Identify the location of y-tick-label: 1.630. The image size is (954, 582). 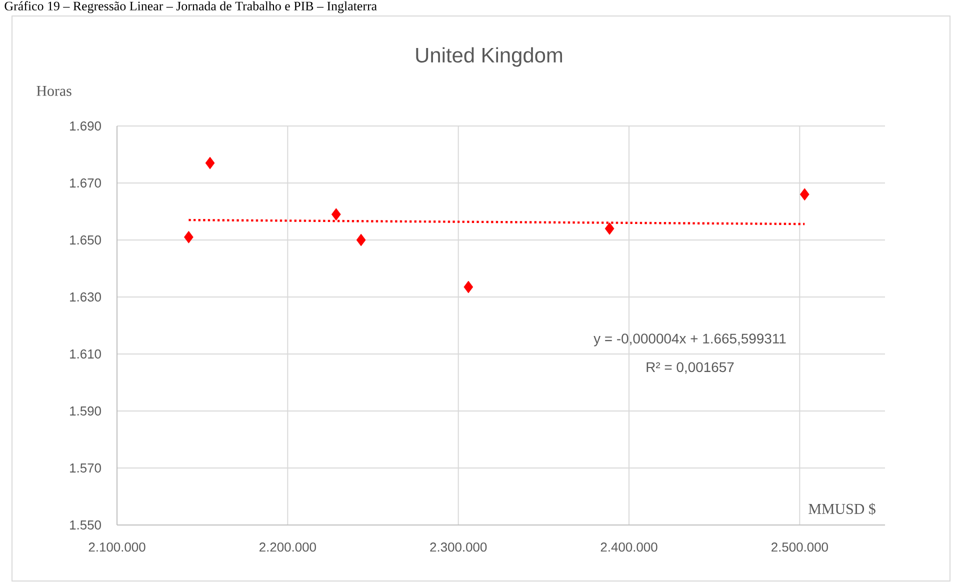
(85, 297).